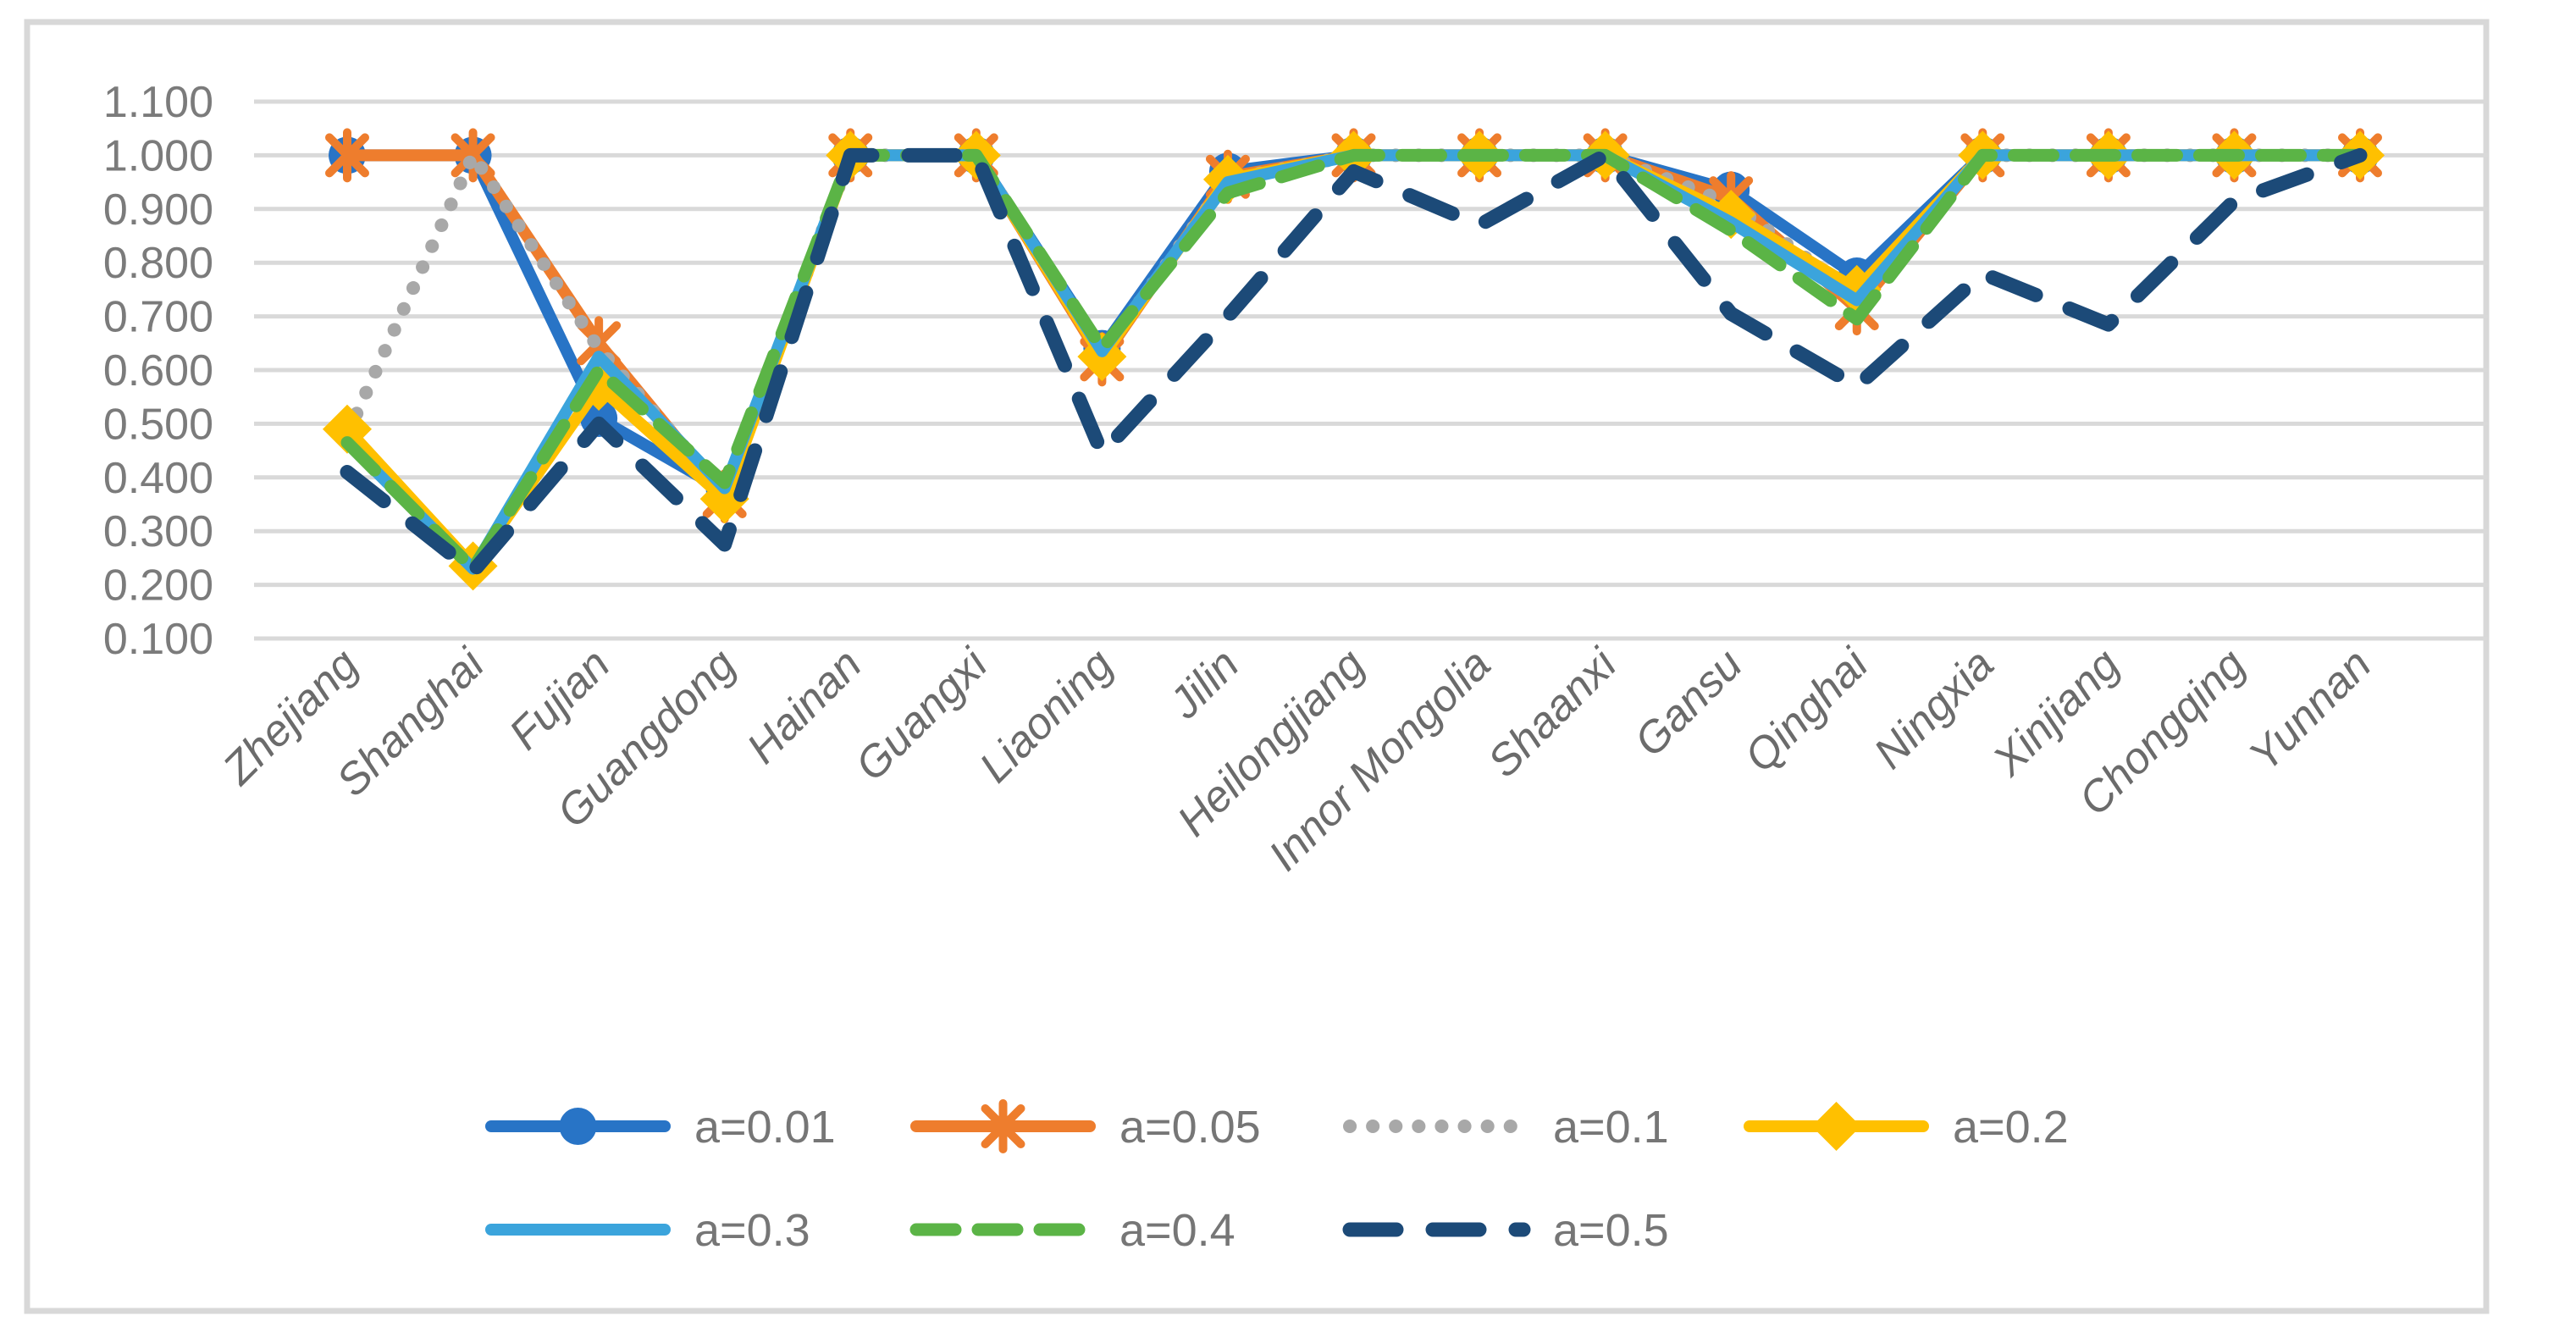  Describe the element at coordinates (1072, 1230) in the screenshot. I see `legend-item-a-0.4: a=0.4` at that location.